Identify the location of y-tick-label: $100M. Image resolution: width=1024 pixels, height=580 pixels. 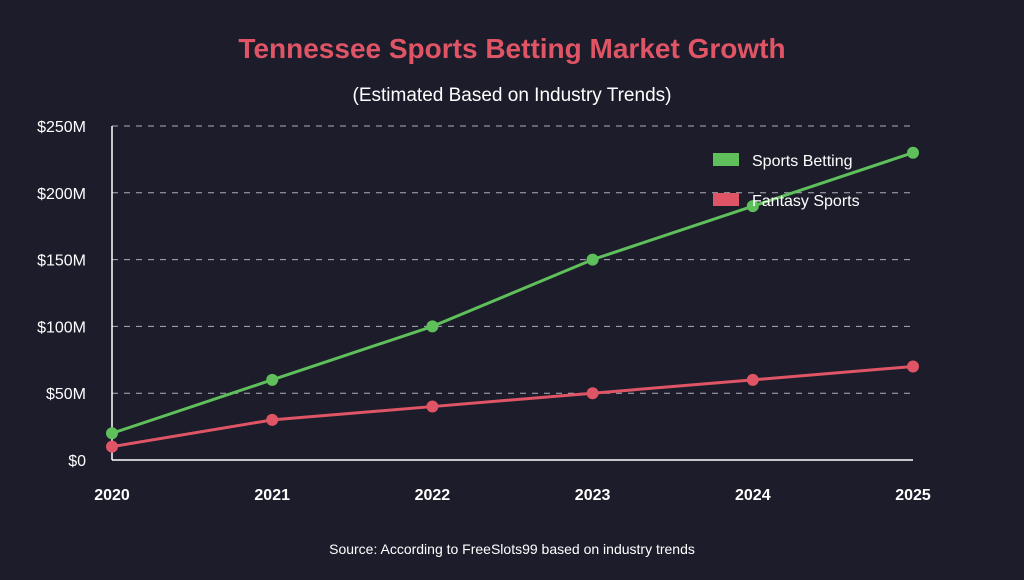
(61, 327).